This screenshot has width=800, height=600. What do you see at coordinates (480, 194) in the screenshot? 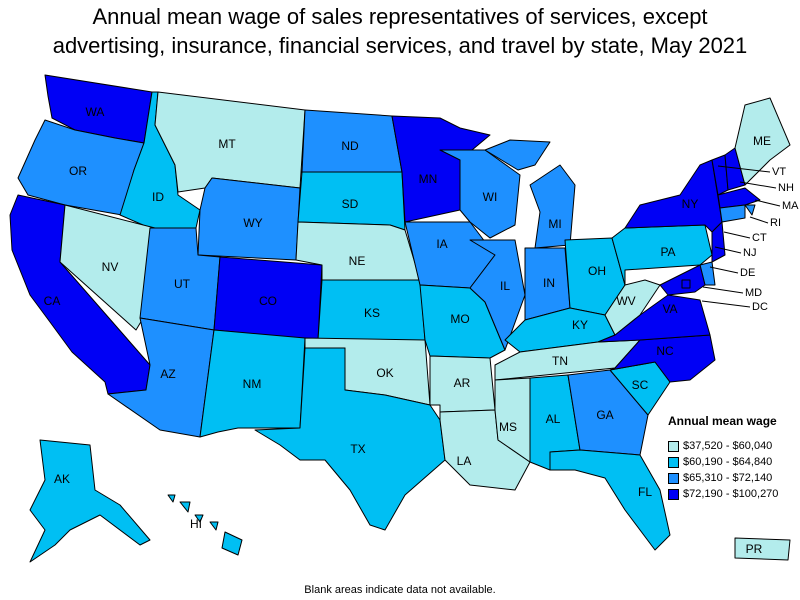
I see `state-wi` at bounding box center [480, 194].